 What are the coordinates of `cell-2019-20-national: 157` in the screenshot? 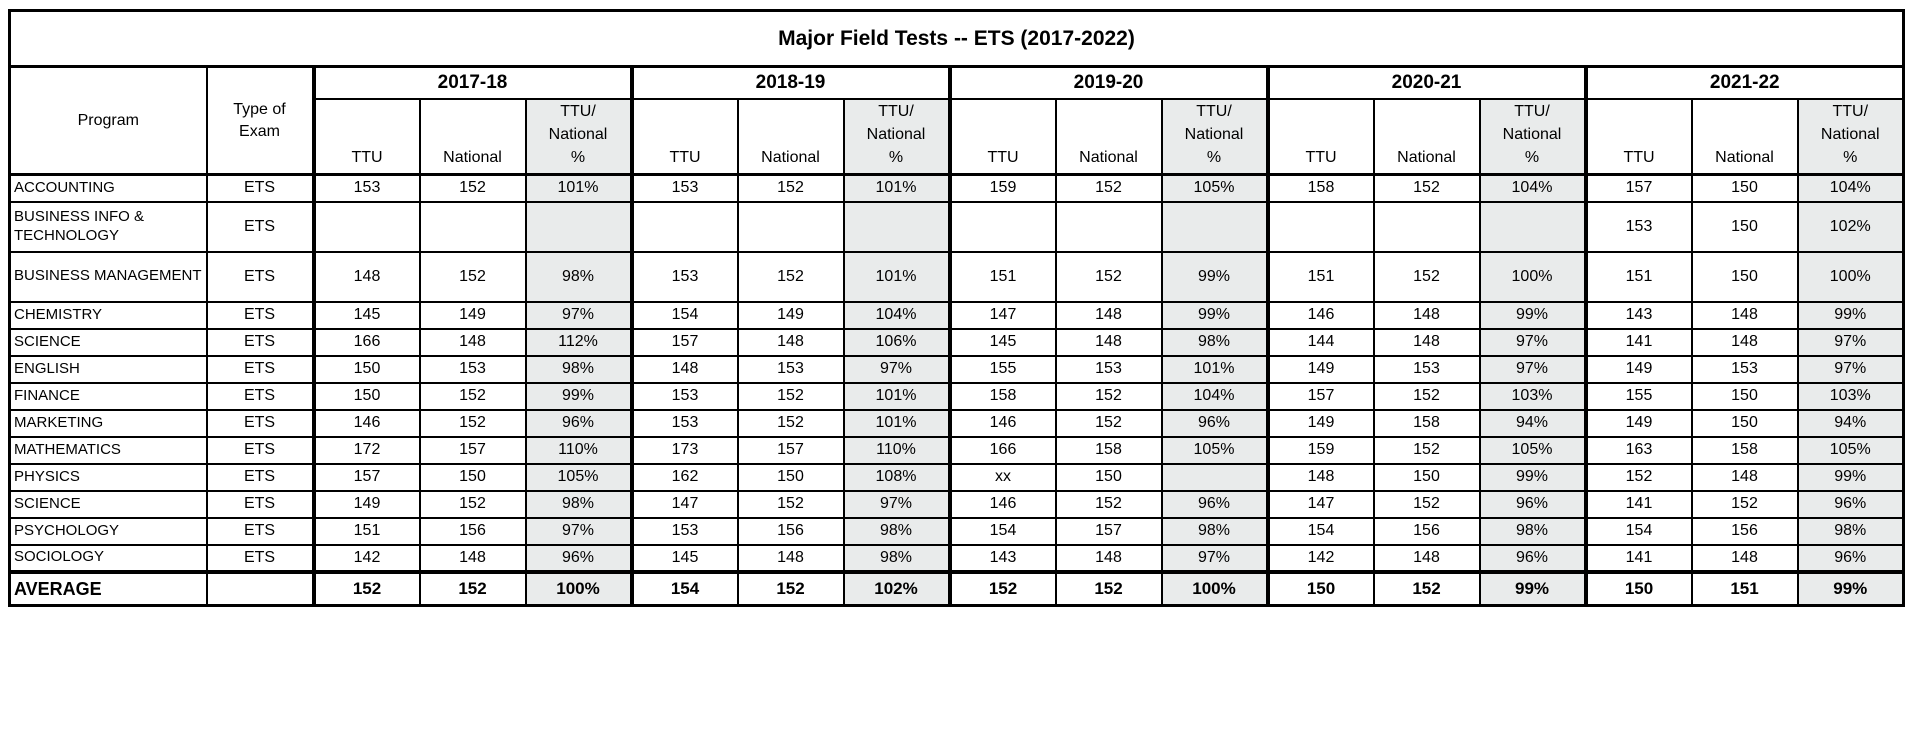 It's located at (1108, 531).